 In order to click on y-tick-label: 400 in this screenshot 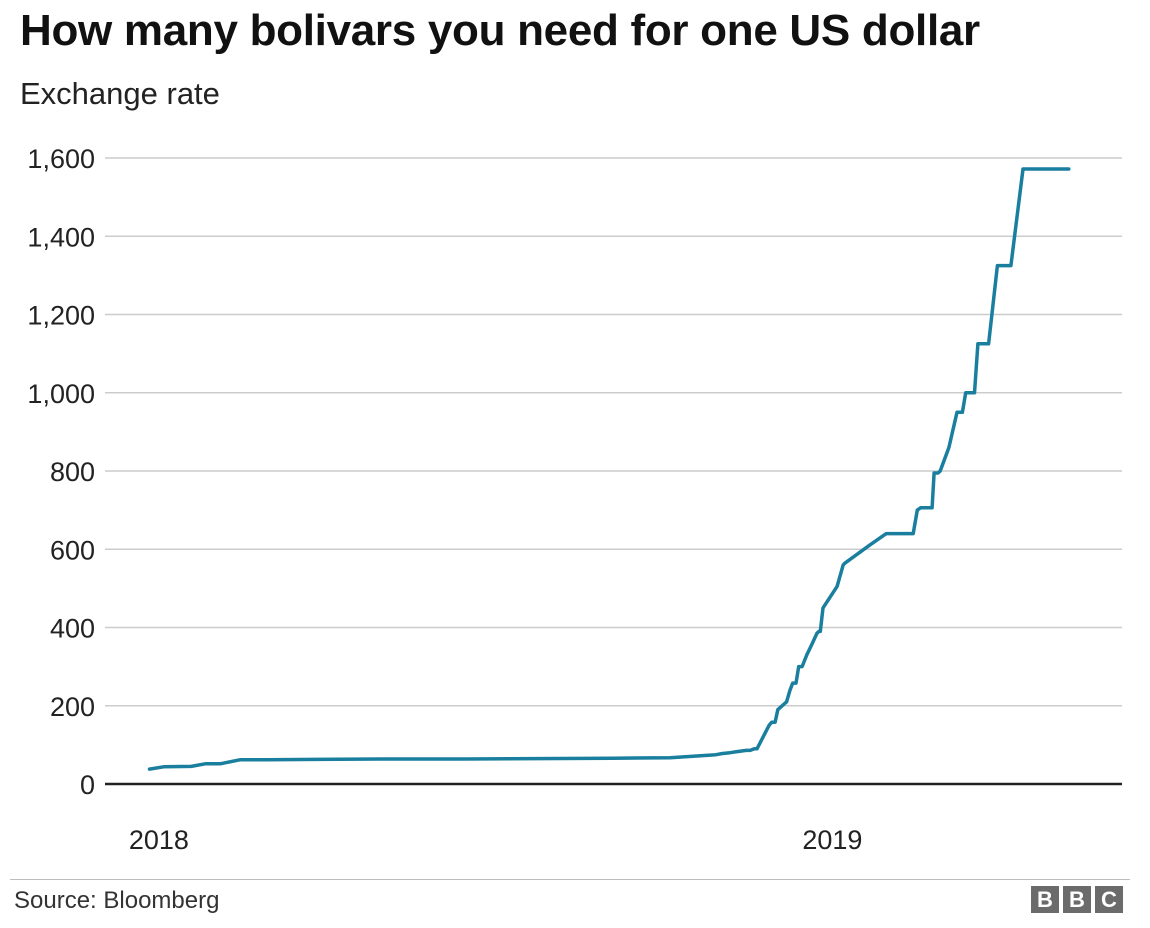, I will do `click(72, 629)`.